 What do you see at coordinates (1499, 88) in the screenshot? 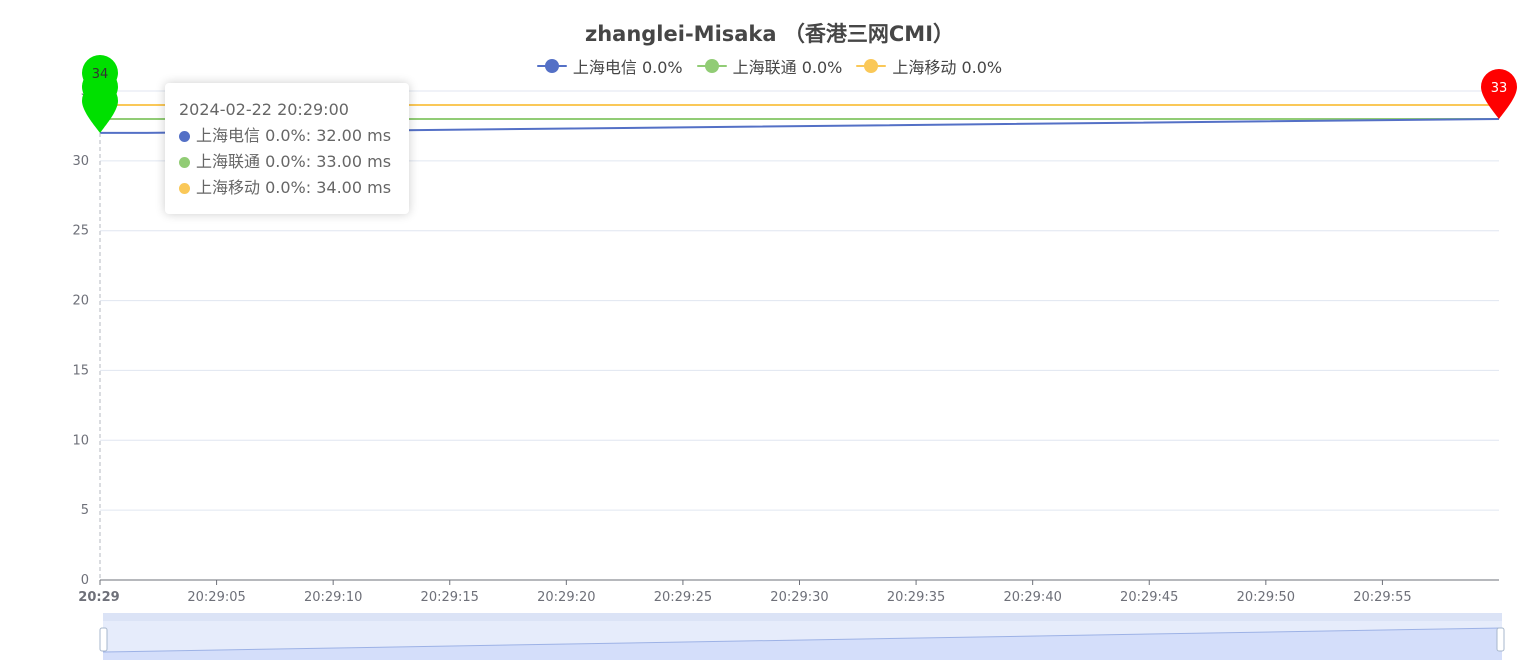
I see `mark-point-label: 33` at bounding box center [1499, 88].